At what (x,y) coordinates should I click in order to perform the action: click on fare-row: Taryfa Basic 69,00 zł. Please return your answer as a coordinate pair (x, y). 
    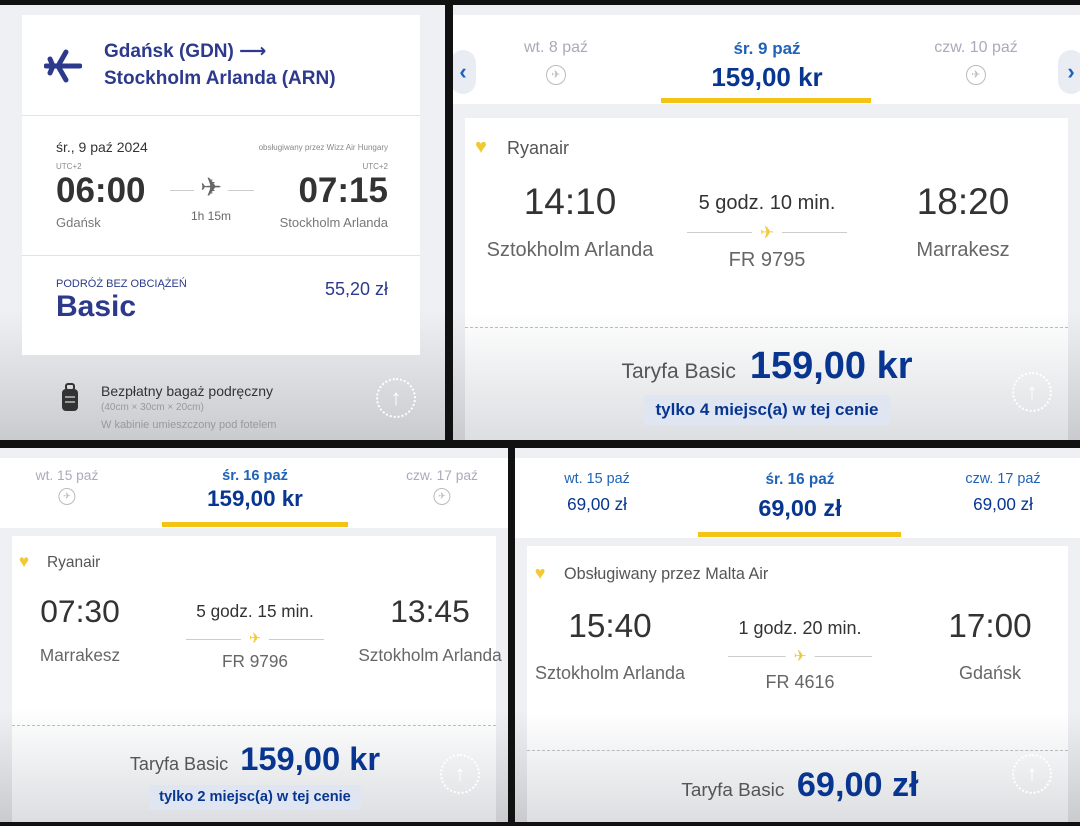
    Looking at the image, I should click on (799, 785).